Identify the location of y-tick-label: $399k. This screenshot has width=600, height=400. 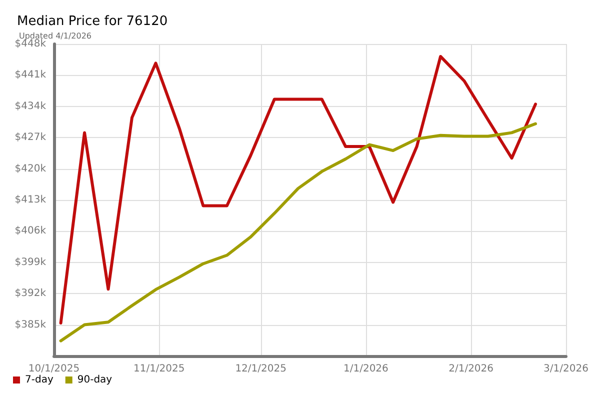
(30, 262).